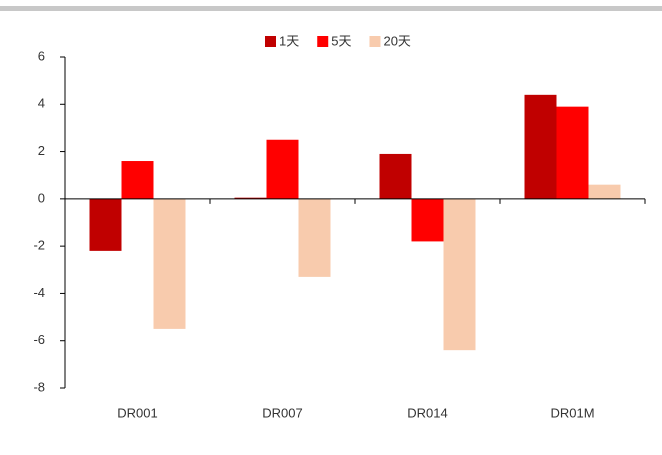 The height and width of the screenshot is (455, 662). What do you see at coordinates (41, 197) in the screenshot?
I see `y-tick-label: 0` at bounding box center [41, 197].